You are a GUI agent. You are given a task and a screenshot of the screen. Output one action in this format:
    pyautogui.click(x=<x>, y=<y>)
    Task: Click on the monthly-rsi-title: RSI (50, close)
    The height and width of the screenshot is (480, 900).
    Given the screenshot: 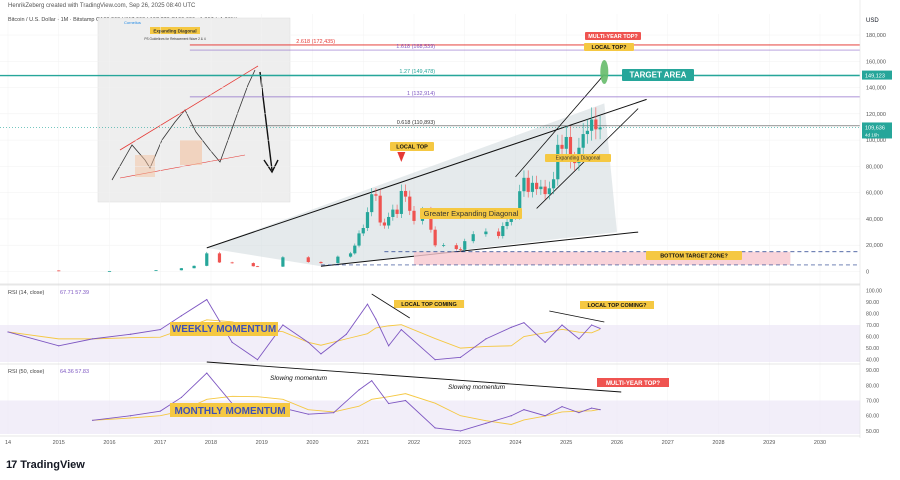 What is the action you would take?
    pyautogui.click(x=26, y=372)
    